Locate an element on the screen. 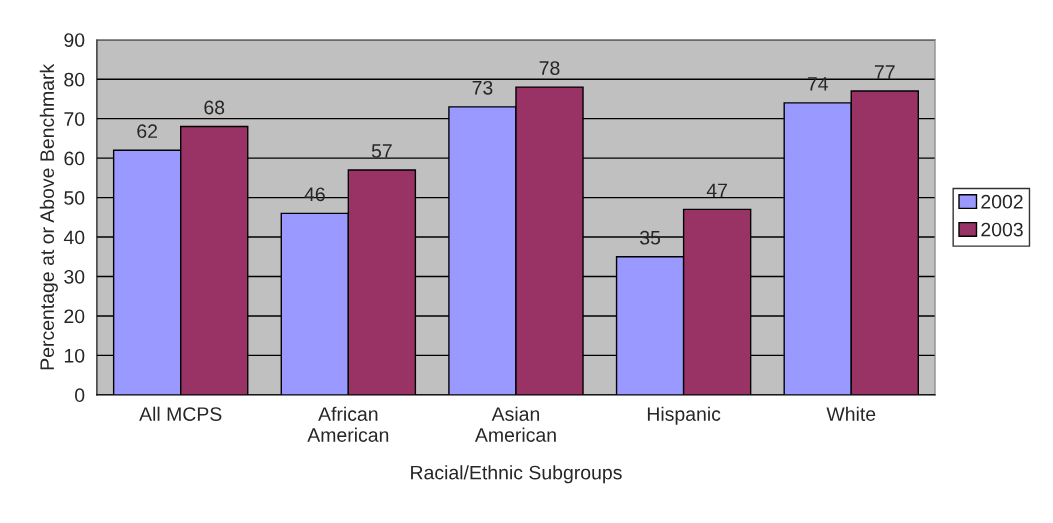  data-label: 47 is located at coordinates (716, 190).